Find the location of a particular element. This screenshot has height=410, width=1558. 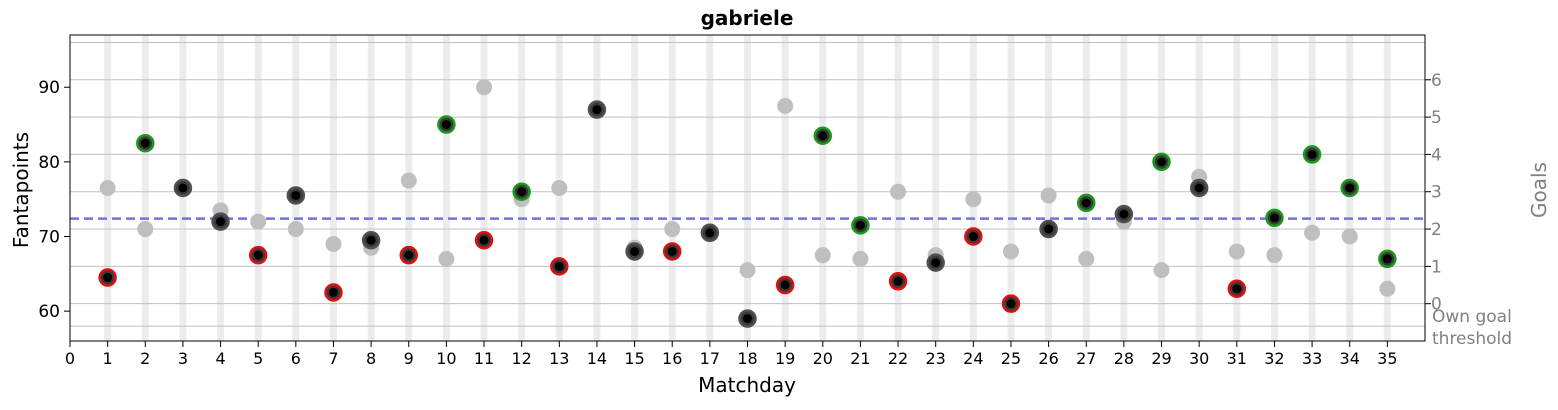

own-goal-threshold-label-line1: Own goal is located at coordinates (1472, 317).